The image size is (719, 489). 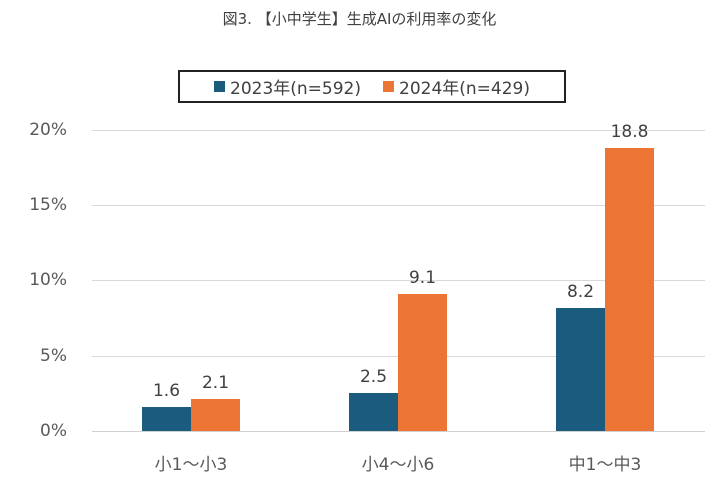 What do you see at coordinates (219, 86) in the screenshot?
I see `legend-swatch-2023-icon` at bounding box center [219, 86].